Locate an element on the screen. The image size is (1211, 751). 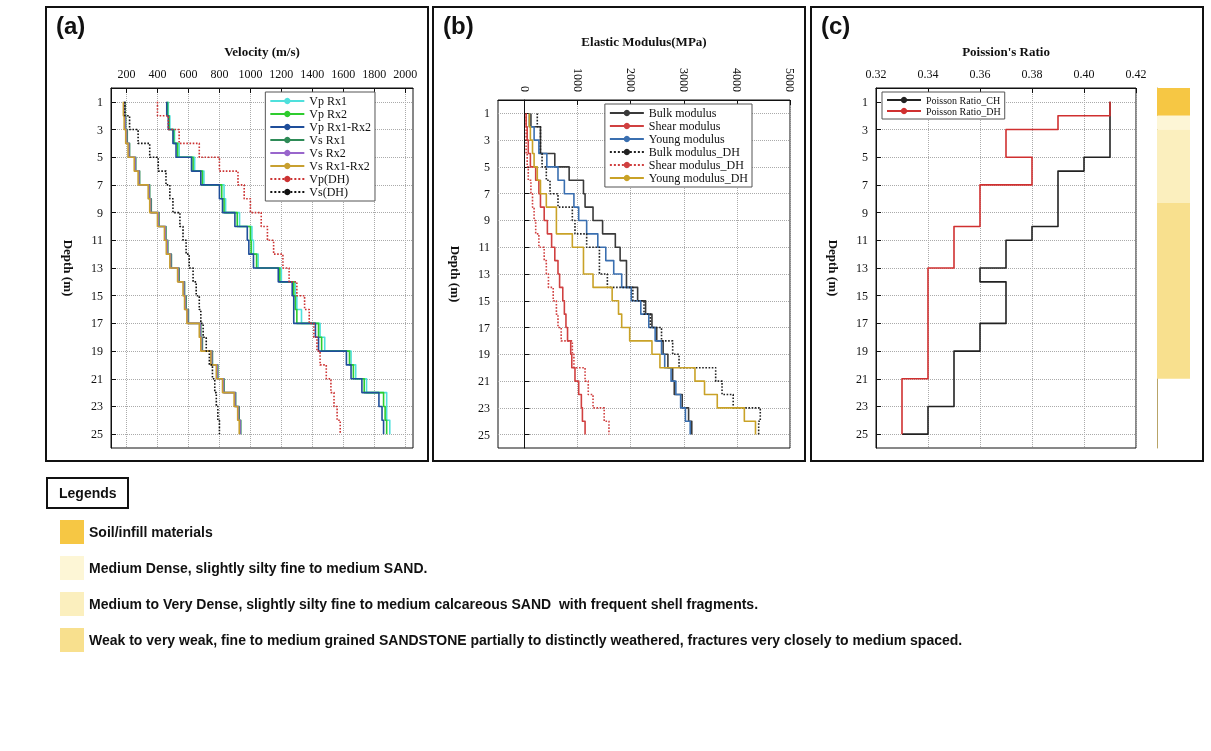
x-tick-label: 0 is located at coordinates (524, 89).